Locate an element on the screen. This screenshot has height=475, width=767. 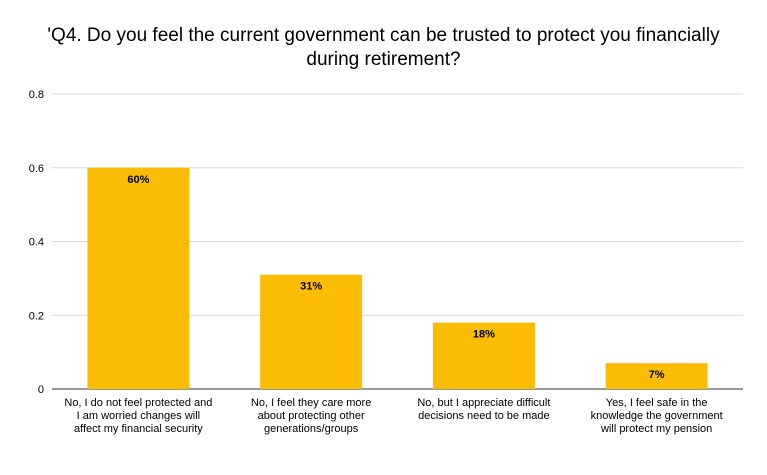
y-tick-label: 0.8 is located at coordinates (36, 95).